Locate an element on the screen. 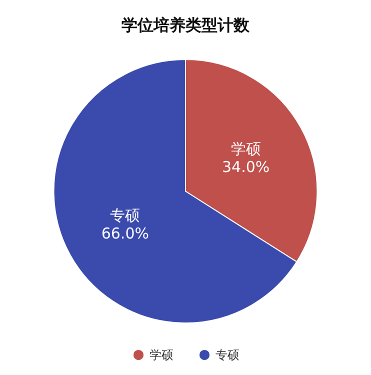  data-label: 66.0% is located at coordinates (125, 233).